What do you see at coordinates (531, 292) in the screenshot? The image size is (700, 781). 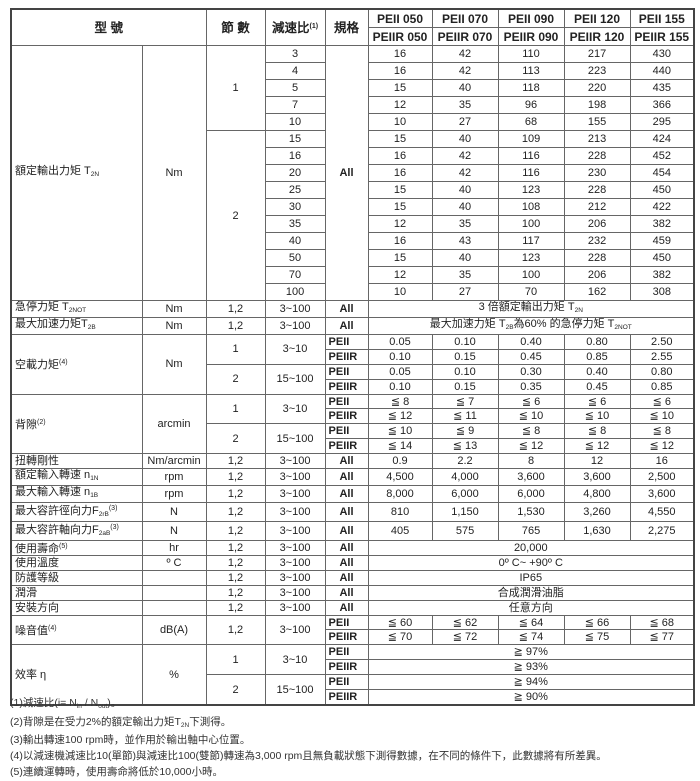 I see `value-cell: 70` at bounding box center [531, 292].